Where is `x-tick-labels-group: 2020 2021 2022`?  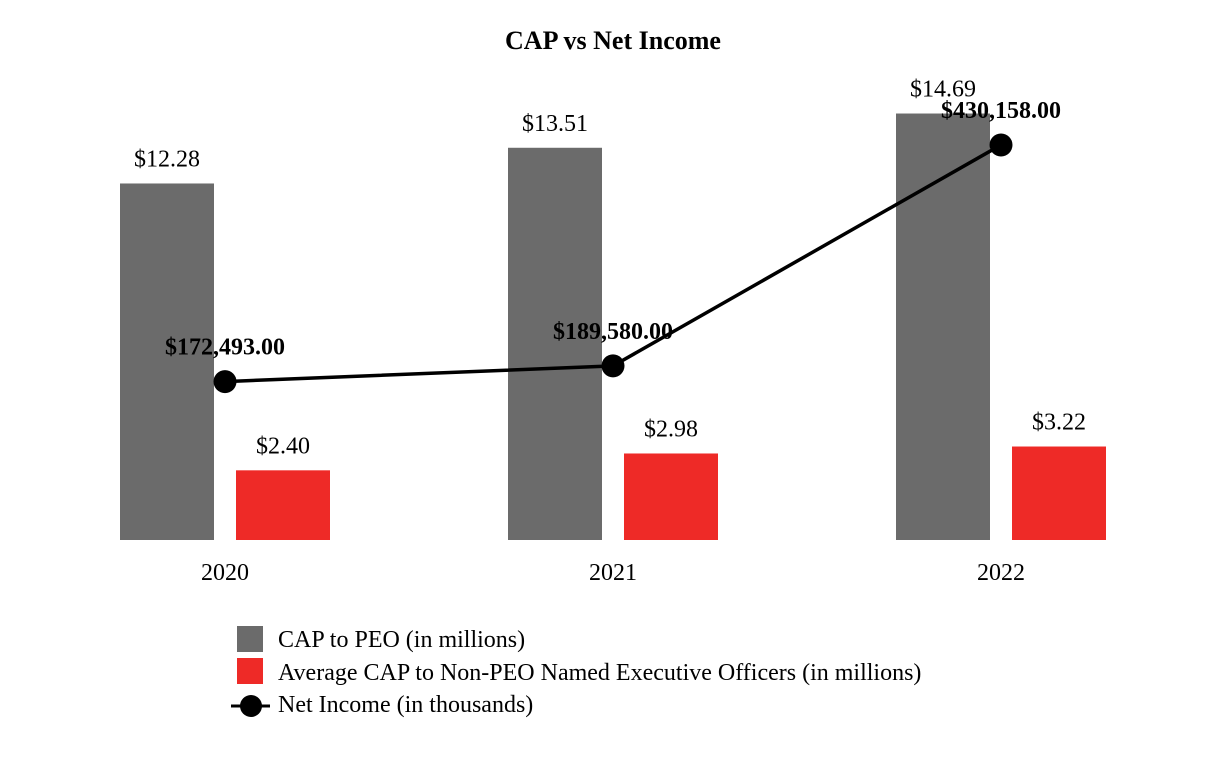
x-tick-labels-group: 2020 2021 2022 is located at coordinates (613, 573).